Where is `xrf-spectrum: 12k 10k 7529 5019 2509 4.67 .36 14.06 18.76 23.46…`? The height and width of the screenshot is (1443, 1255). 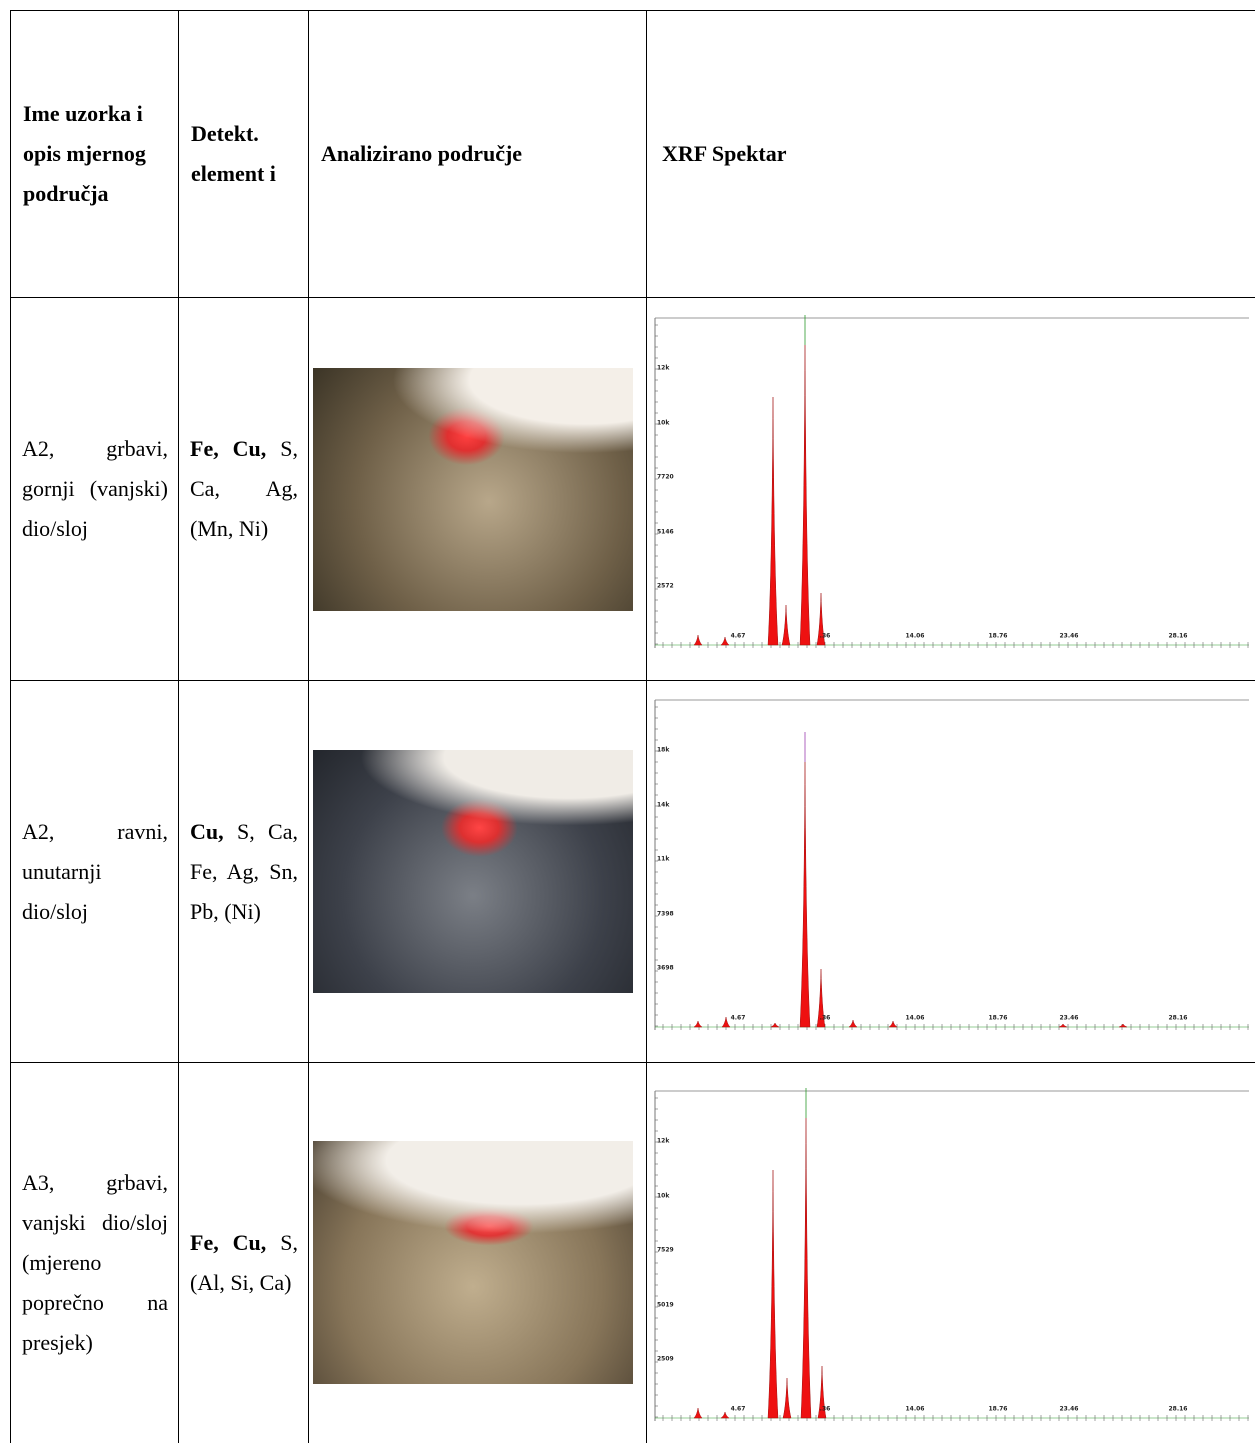
xrf-spectrum: 12k 10k 7529 5019 2509 4.67 .36 14.06 18.76 23.46… is located at coordinates (951, 1254).